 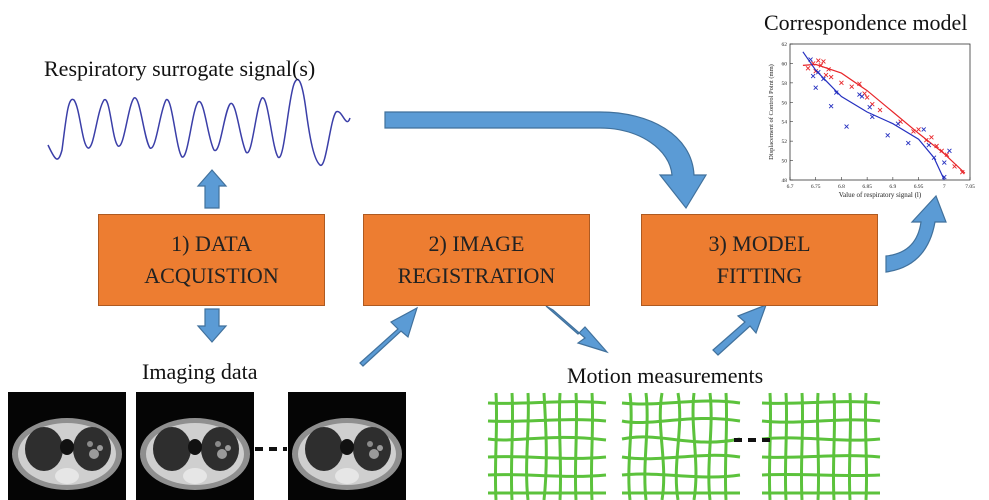 I want to click on y-tick-label: 54, so click(x=785, y=123).